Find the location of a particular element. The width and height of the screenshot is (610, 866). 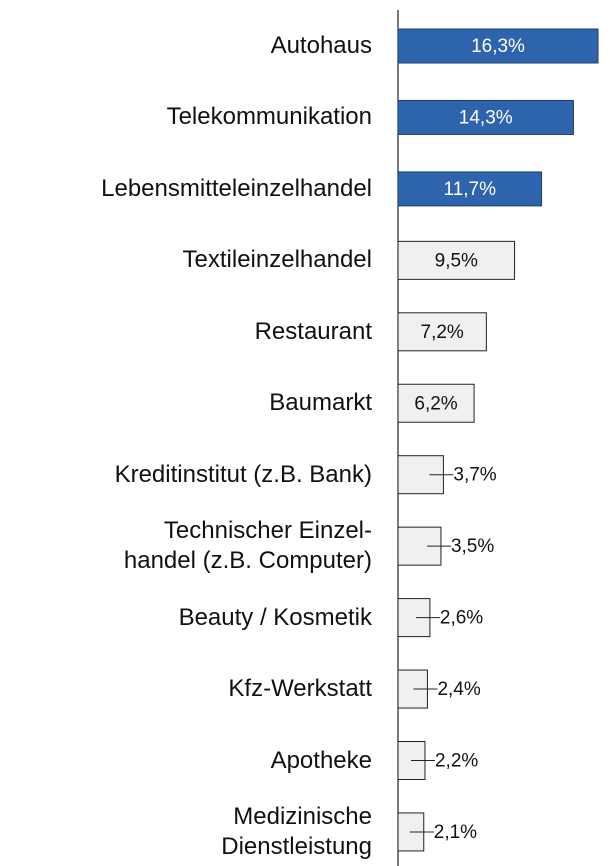

category-label: Telekommunikation is located at coordinates (269, 117).